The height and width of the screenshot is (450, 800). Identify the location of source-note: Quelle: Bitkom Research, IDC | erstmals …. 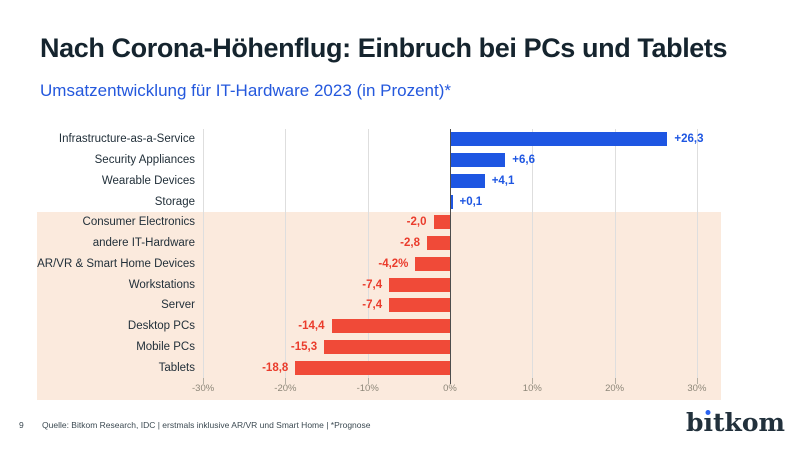
(206, 425).